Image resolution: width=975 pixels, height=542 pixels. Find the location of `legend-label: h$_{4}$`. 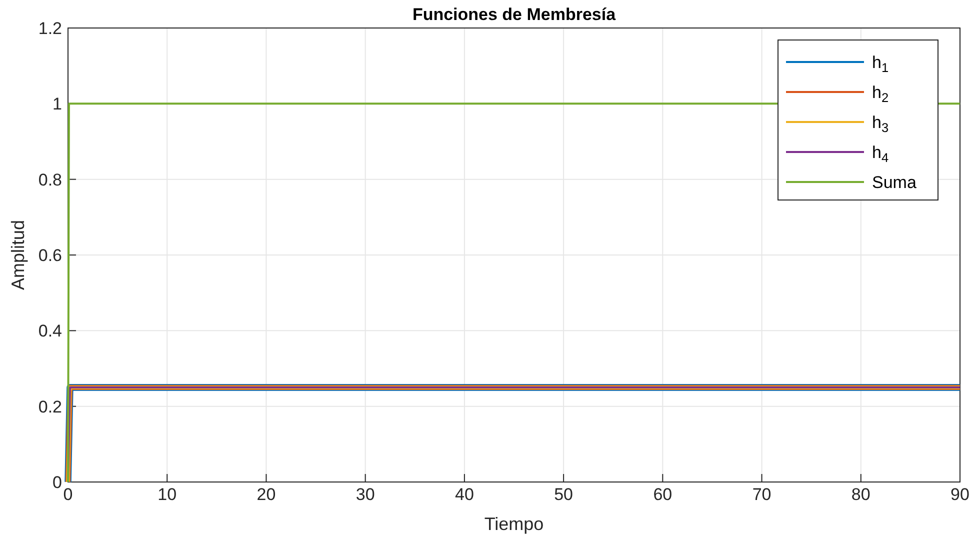

legend-label: h$_{4}$ is located at coordinates (880, 153).